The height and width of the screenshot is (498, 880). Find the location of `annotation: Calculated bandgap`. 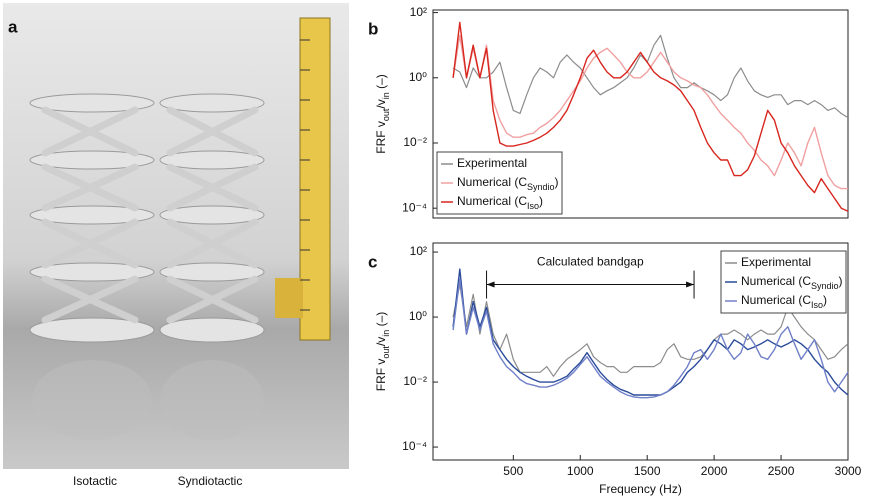

annotation: Calculated bandgap is located at coordinates (590, 262).